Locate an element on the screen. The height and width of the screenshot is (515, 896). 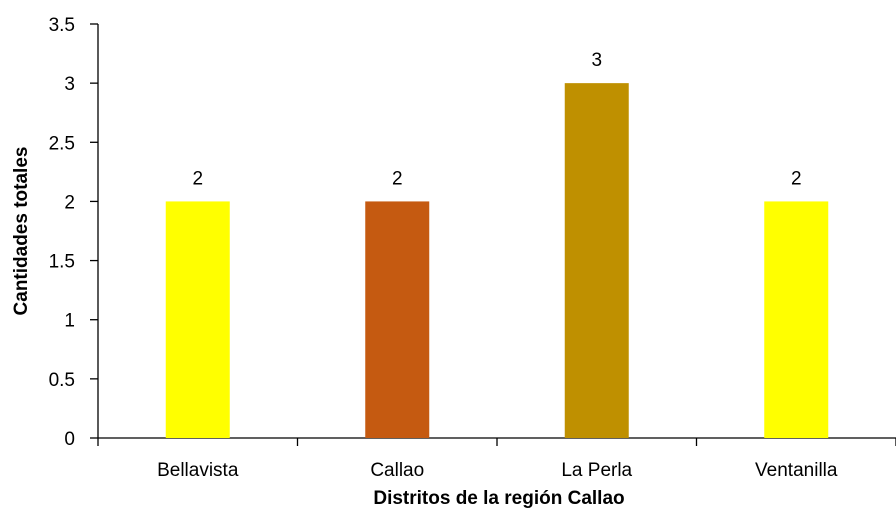
y-tick-label: 2.5 is located at coordinates (62, 143).